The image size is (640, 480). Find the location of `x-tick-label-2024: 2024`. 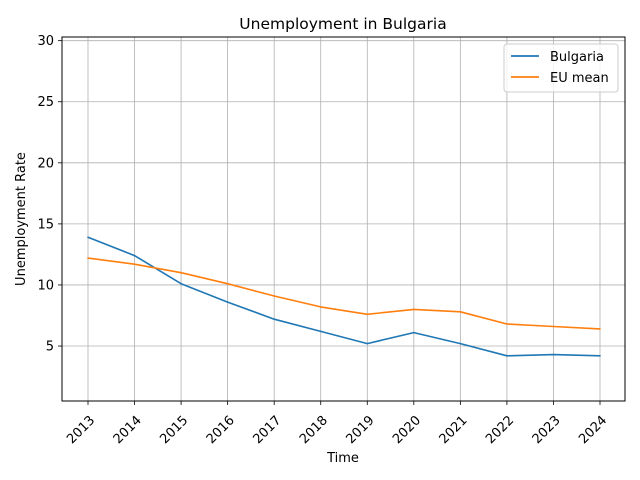

x-tick-label-2024: 2024 is located at coordinates (593, 430).